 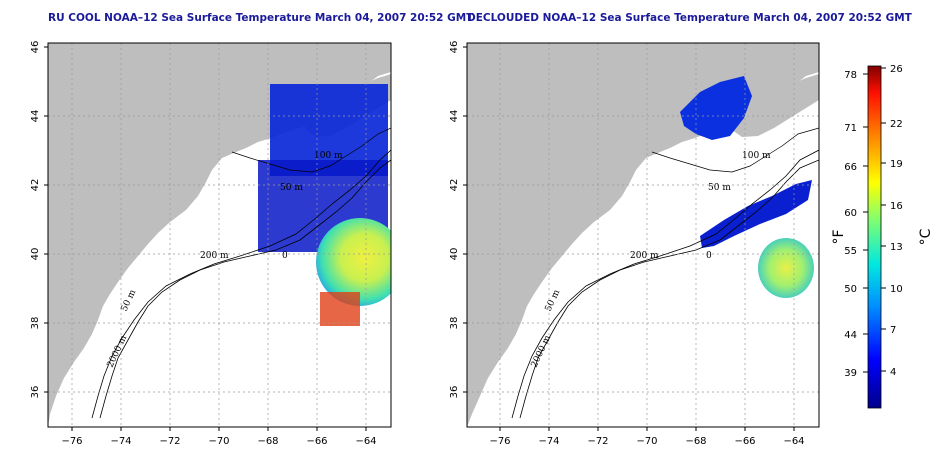 I want to click on sst-cold-scotian, so click(x=756, y=214).